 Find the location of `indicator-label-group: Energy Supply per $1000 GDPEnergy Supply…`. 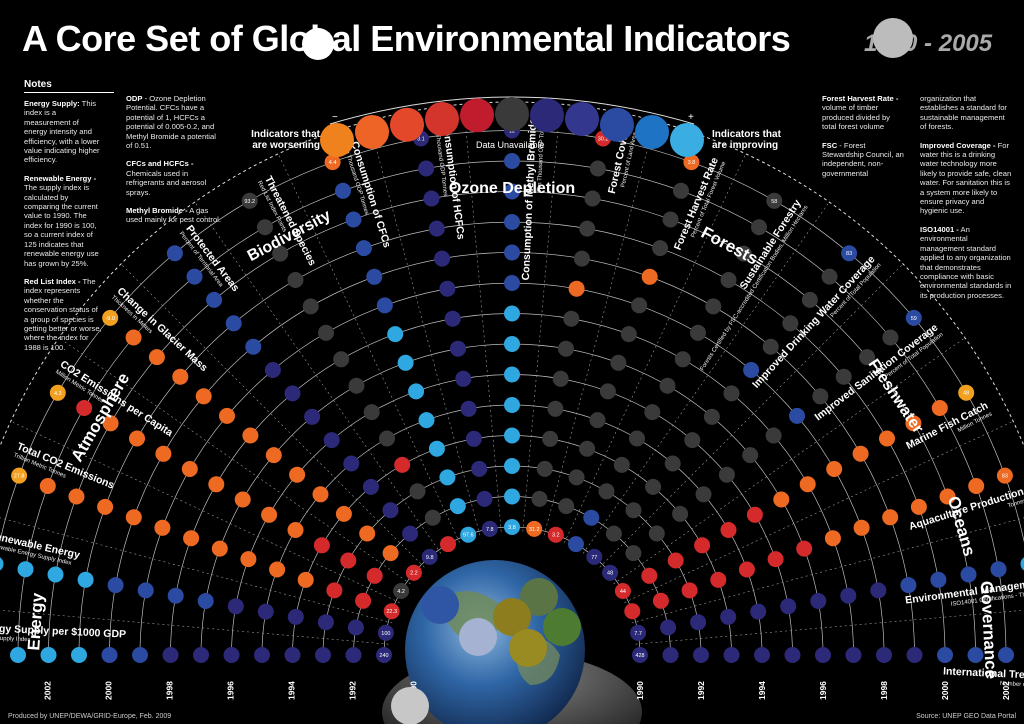

indicator-label-group: Energy Supply per $1000 GDPEnergy Supply… is located at coordinates (63, 635).